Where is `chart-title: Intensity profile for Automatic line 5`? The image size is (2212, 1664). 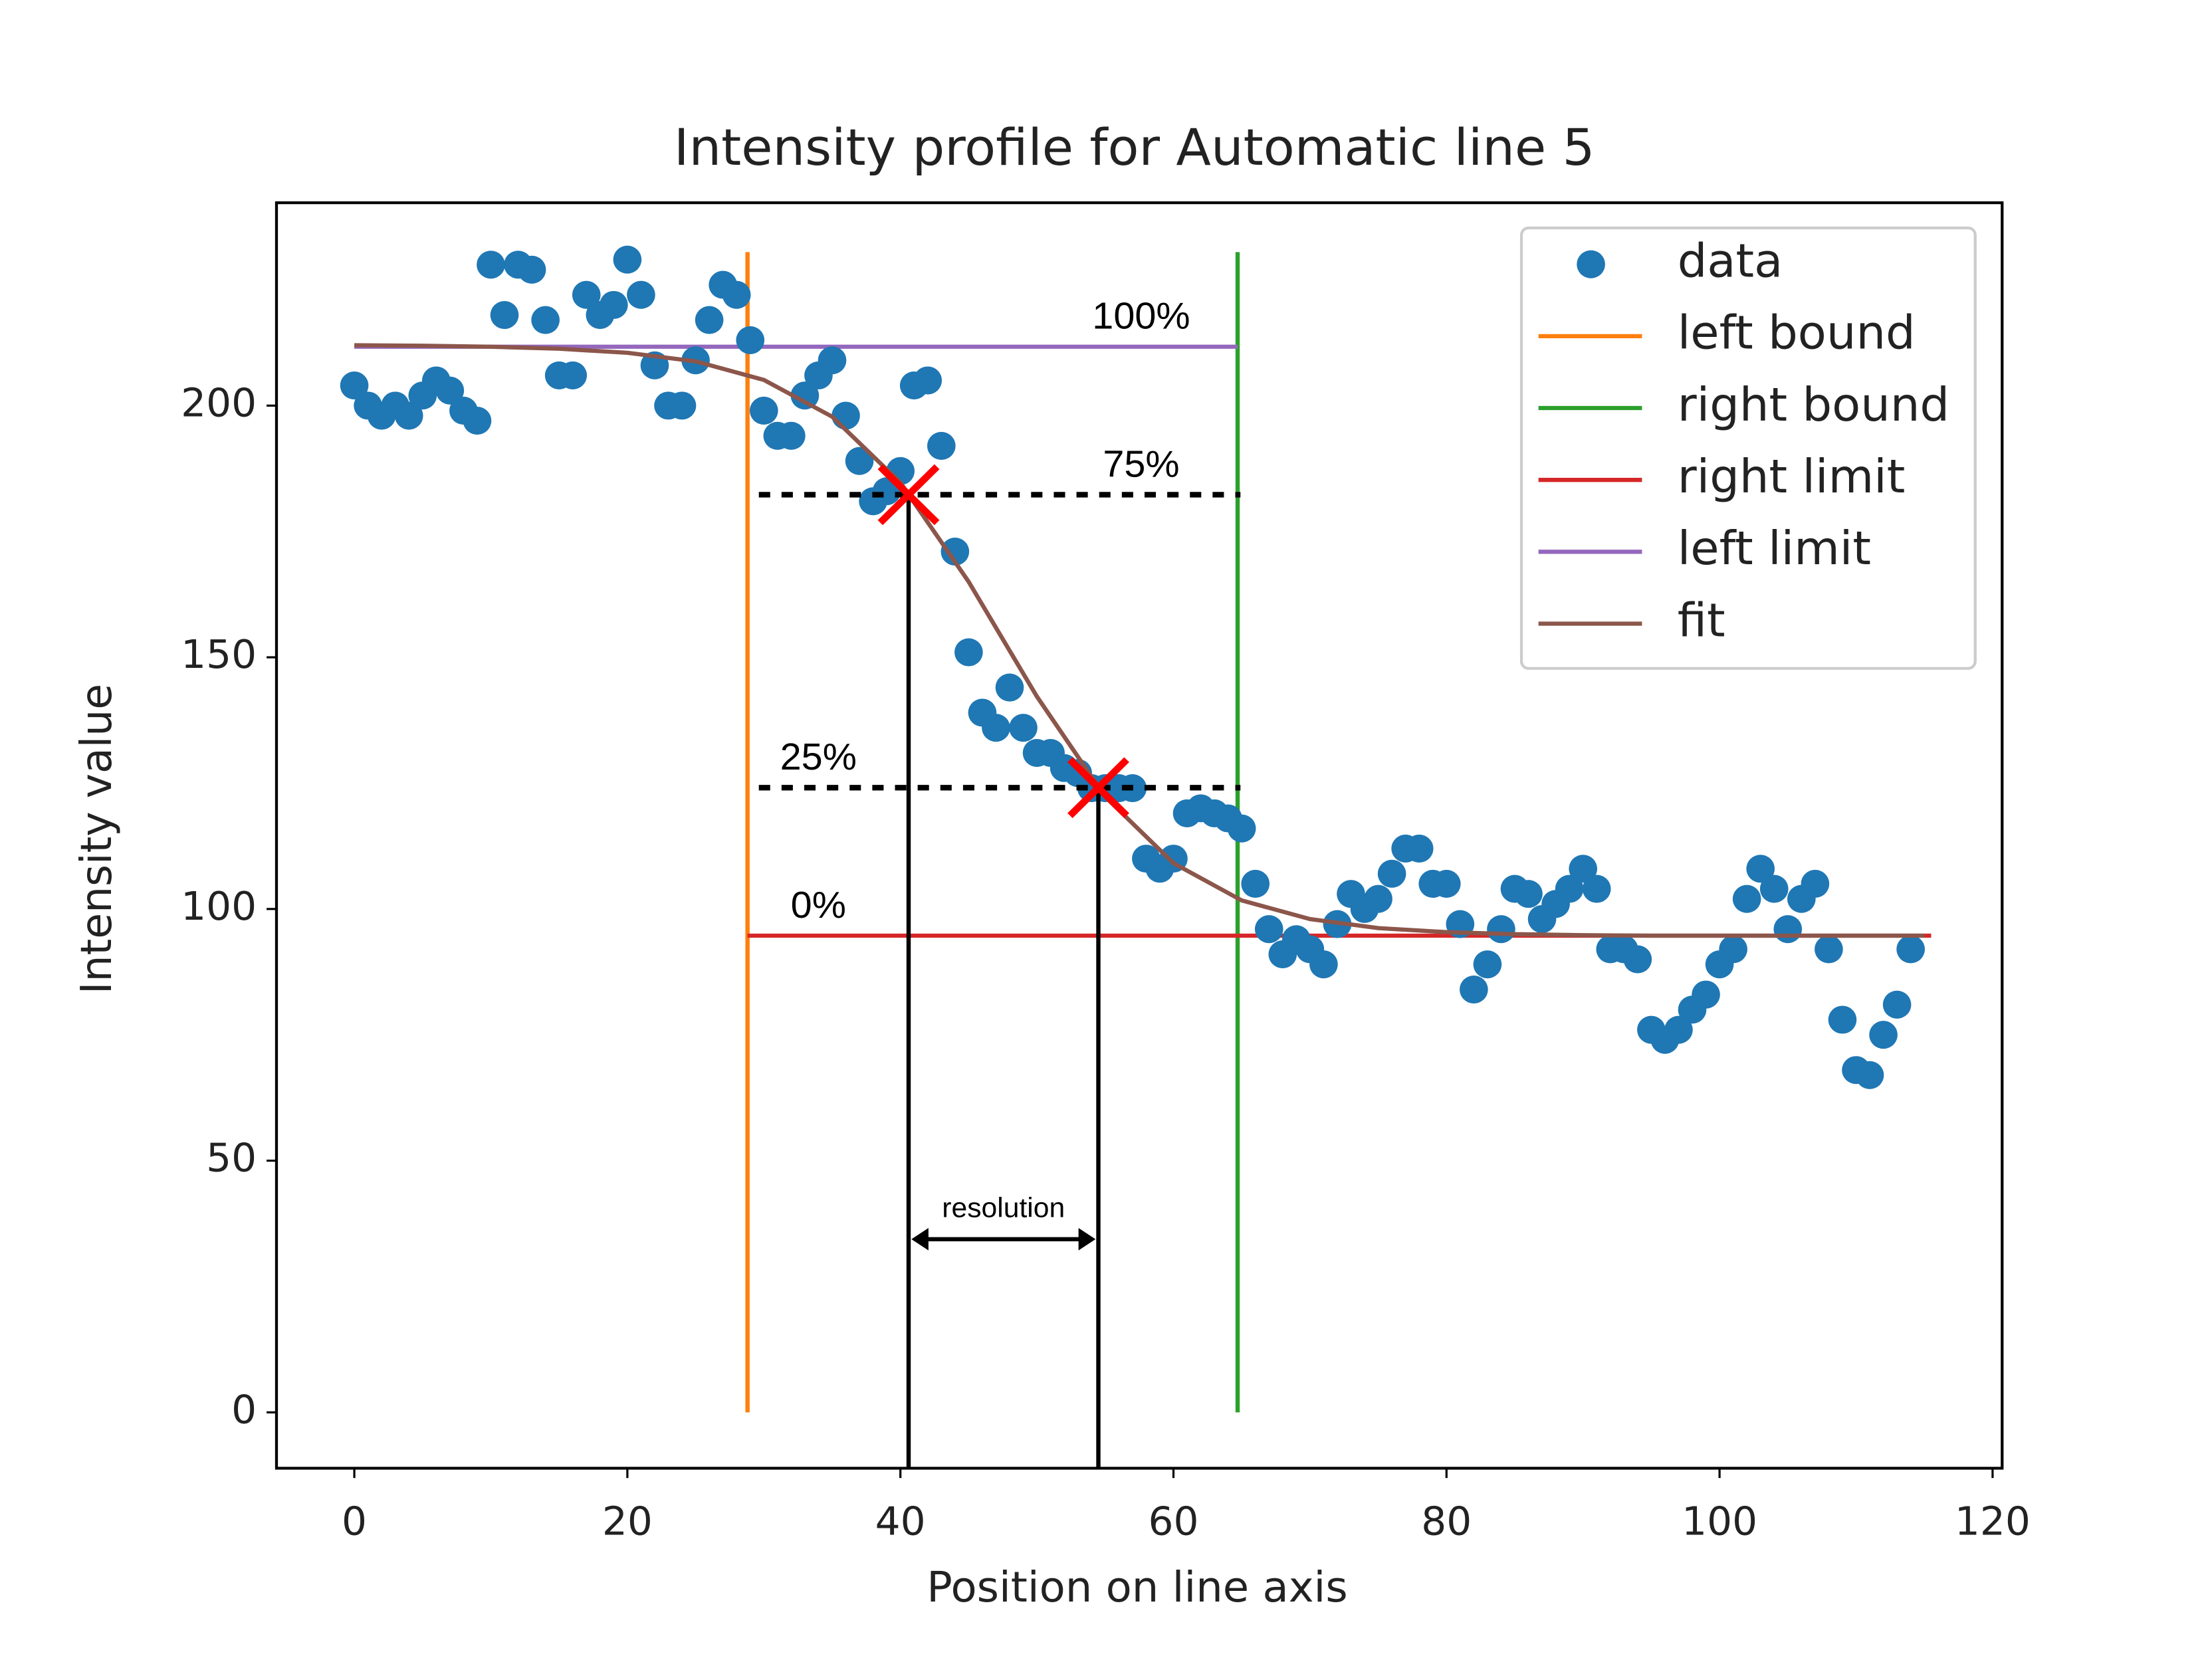 chart-title: Intensity profile for Automatic line 5 is located at coordinates (1134, 147).